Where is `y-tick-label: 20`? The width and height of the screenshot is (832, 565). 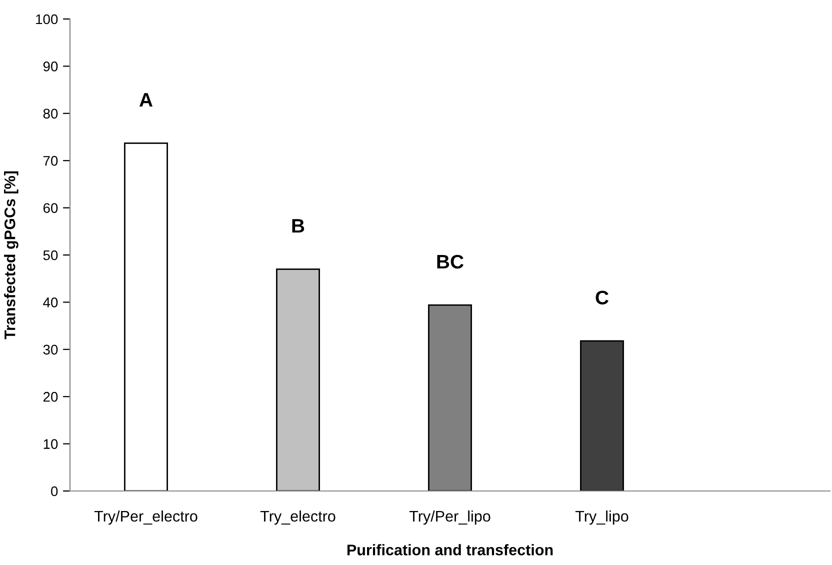 y-tick-label: 20 is located at coordinates (50, 397).